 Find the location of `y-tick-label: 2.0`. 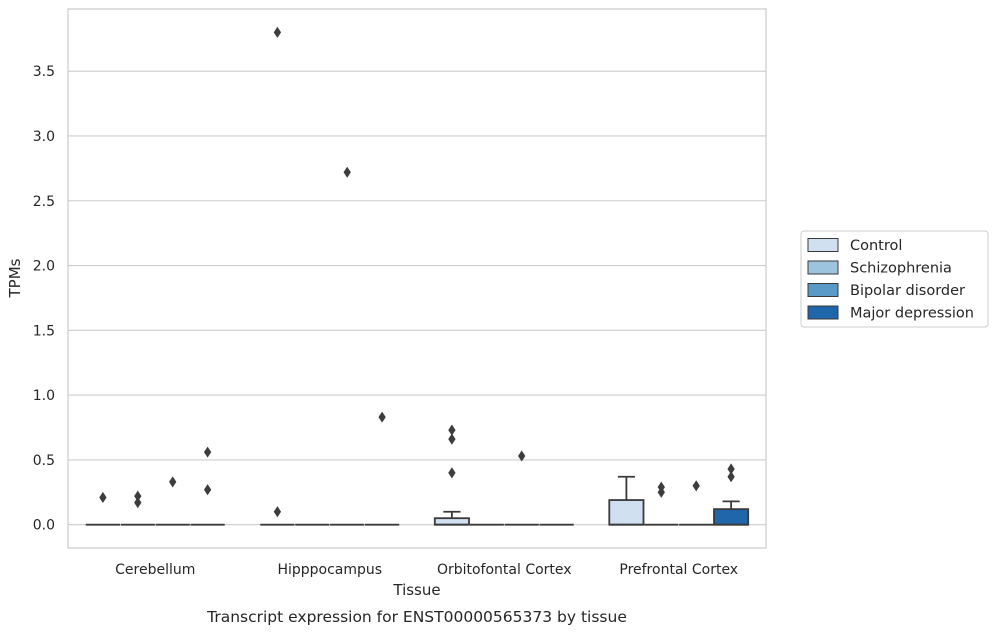

y-tick-label: 2.0 is located at coordinates (44, 267).